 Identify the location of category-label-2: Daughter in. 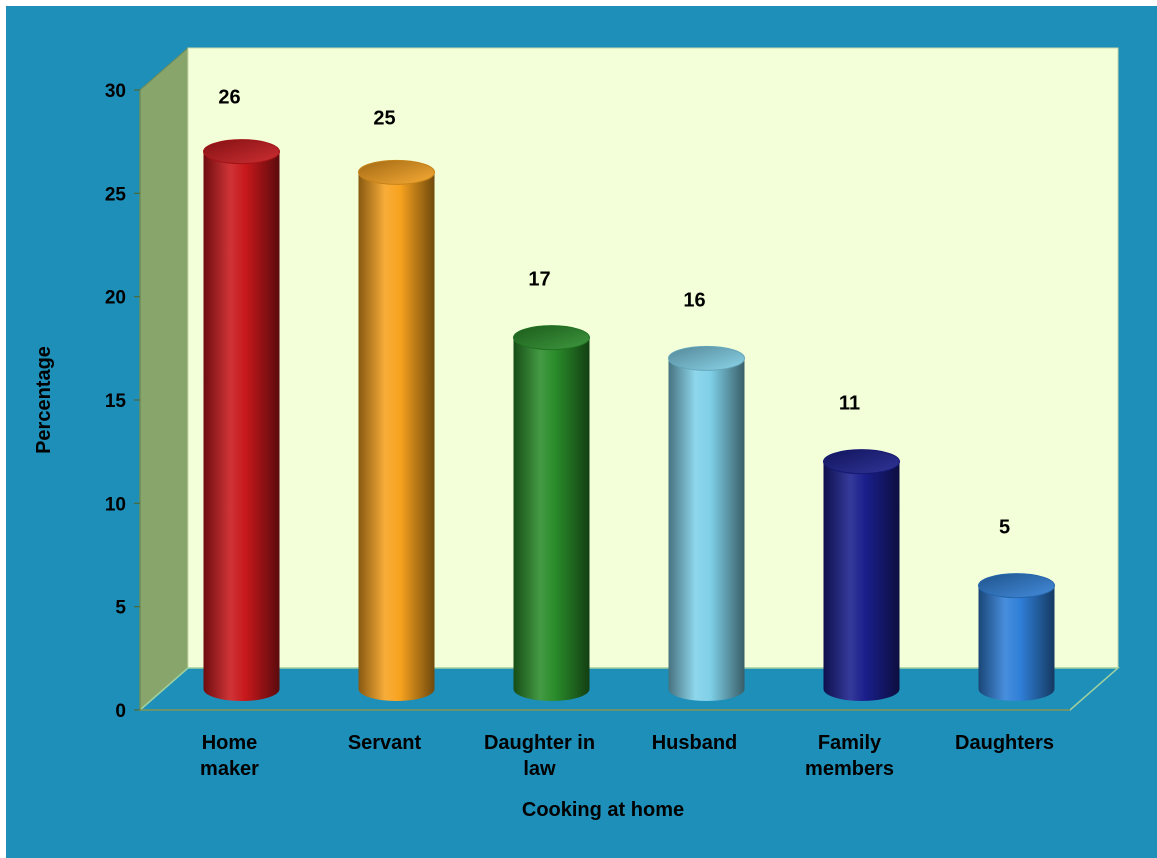
(539, 743).